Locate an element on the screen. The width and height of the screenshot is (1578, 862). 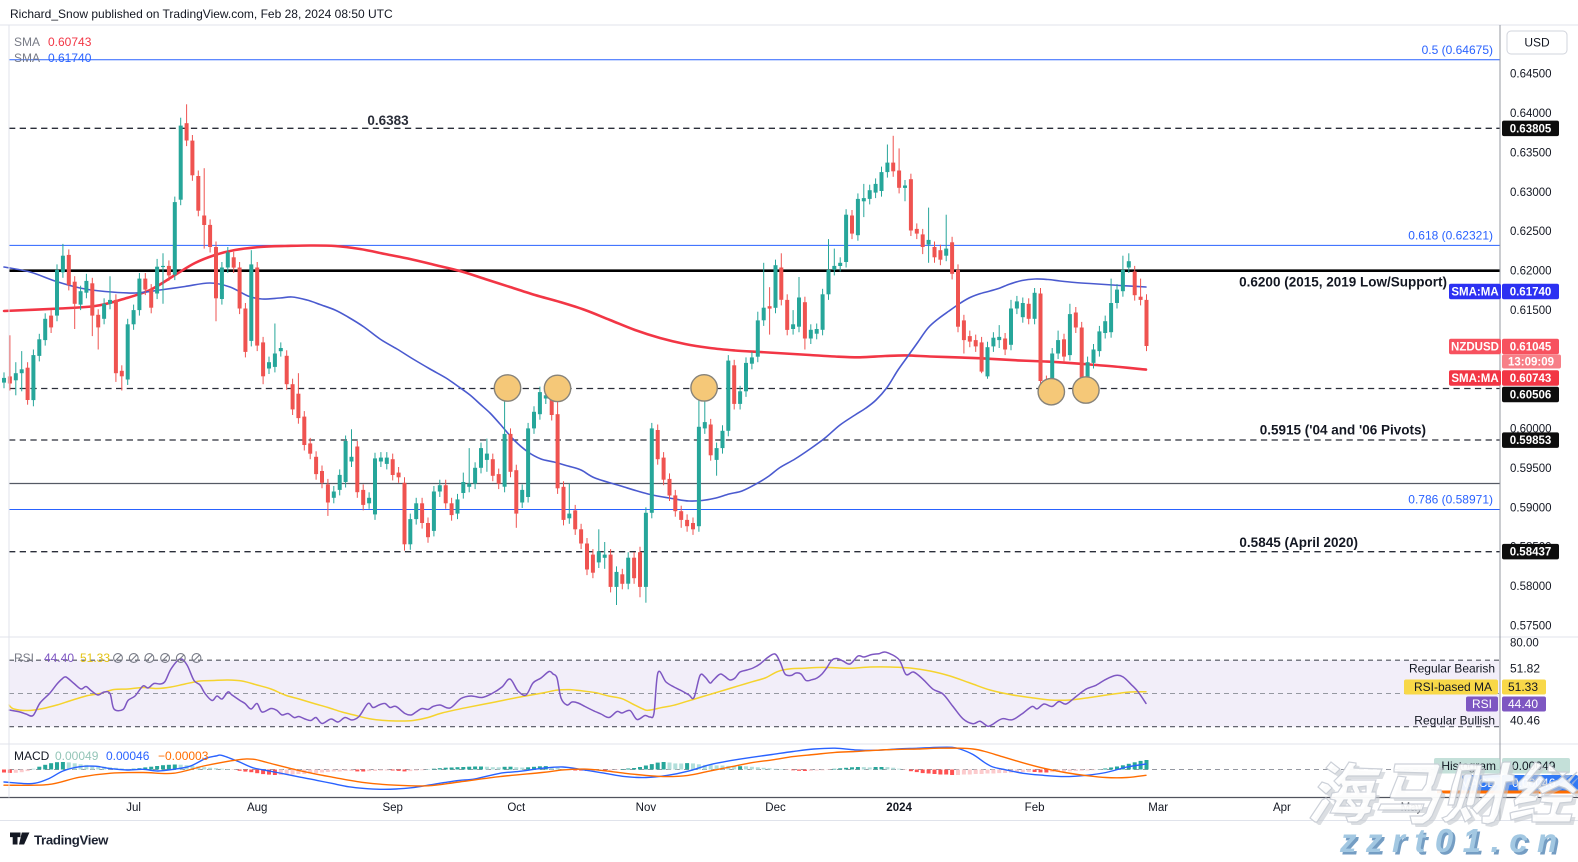
svg-text: 0.63805 is located at coordinates (1531, 129).